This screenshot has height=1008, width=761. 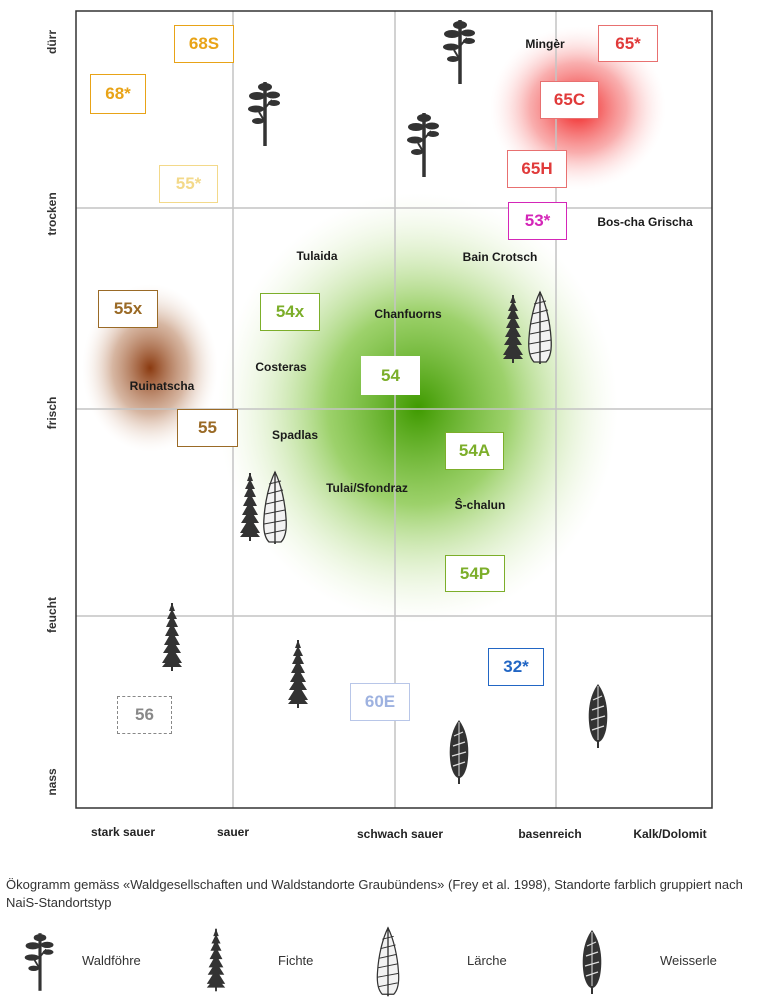 What do you see at coordinates (390, 375) in the screenshot?
I see `code-54: 54` at bounding box center [390, 375].